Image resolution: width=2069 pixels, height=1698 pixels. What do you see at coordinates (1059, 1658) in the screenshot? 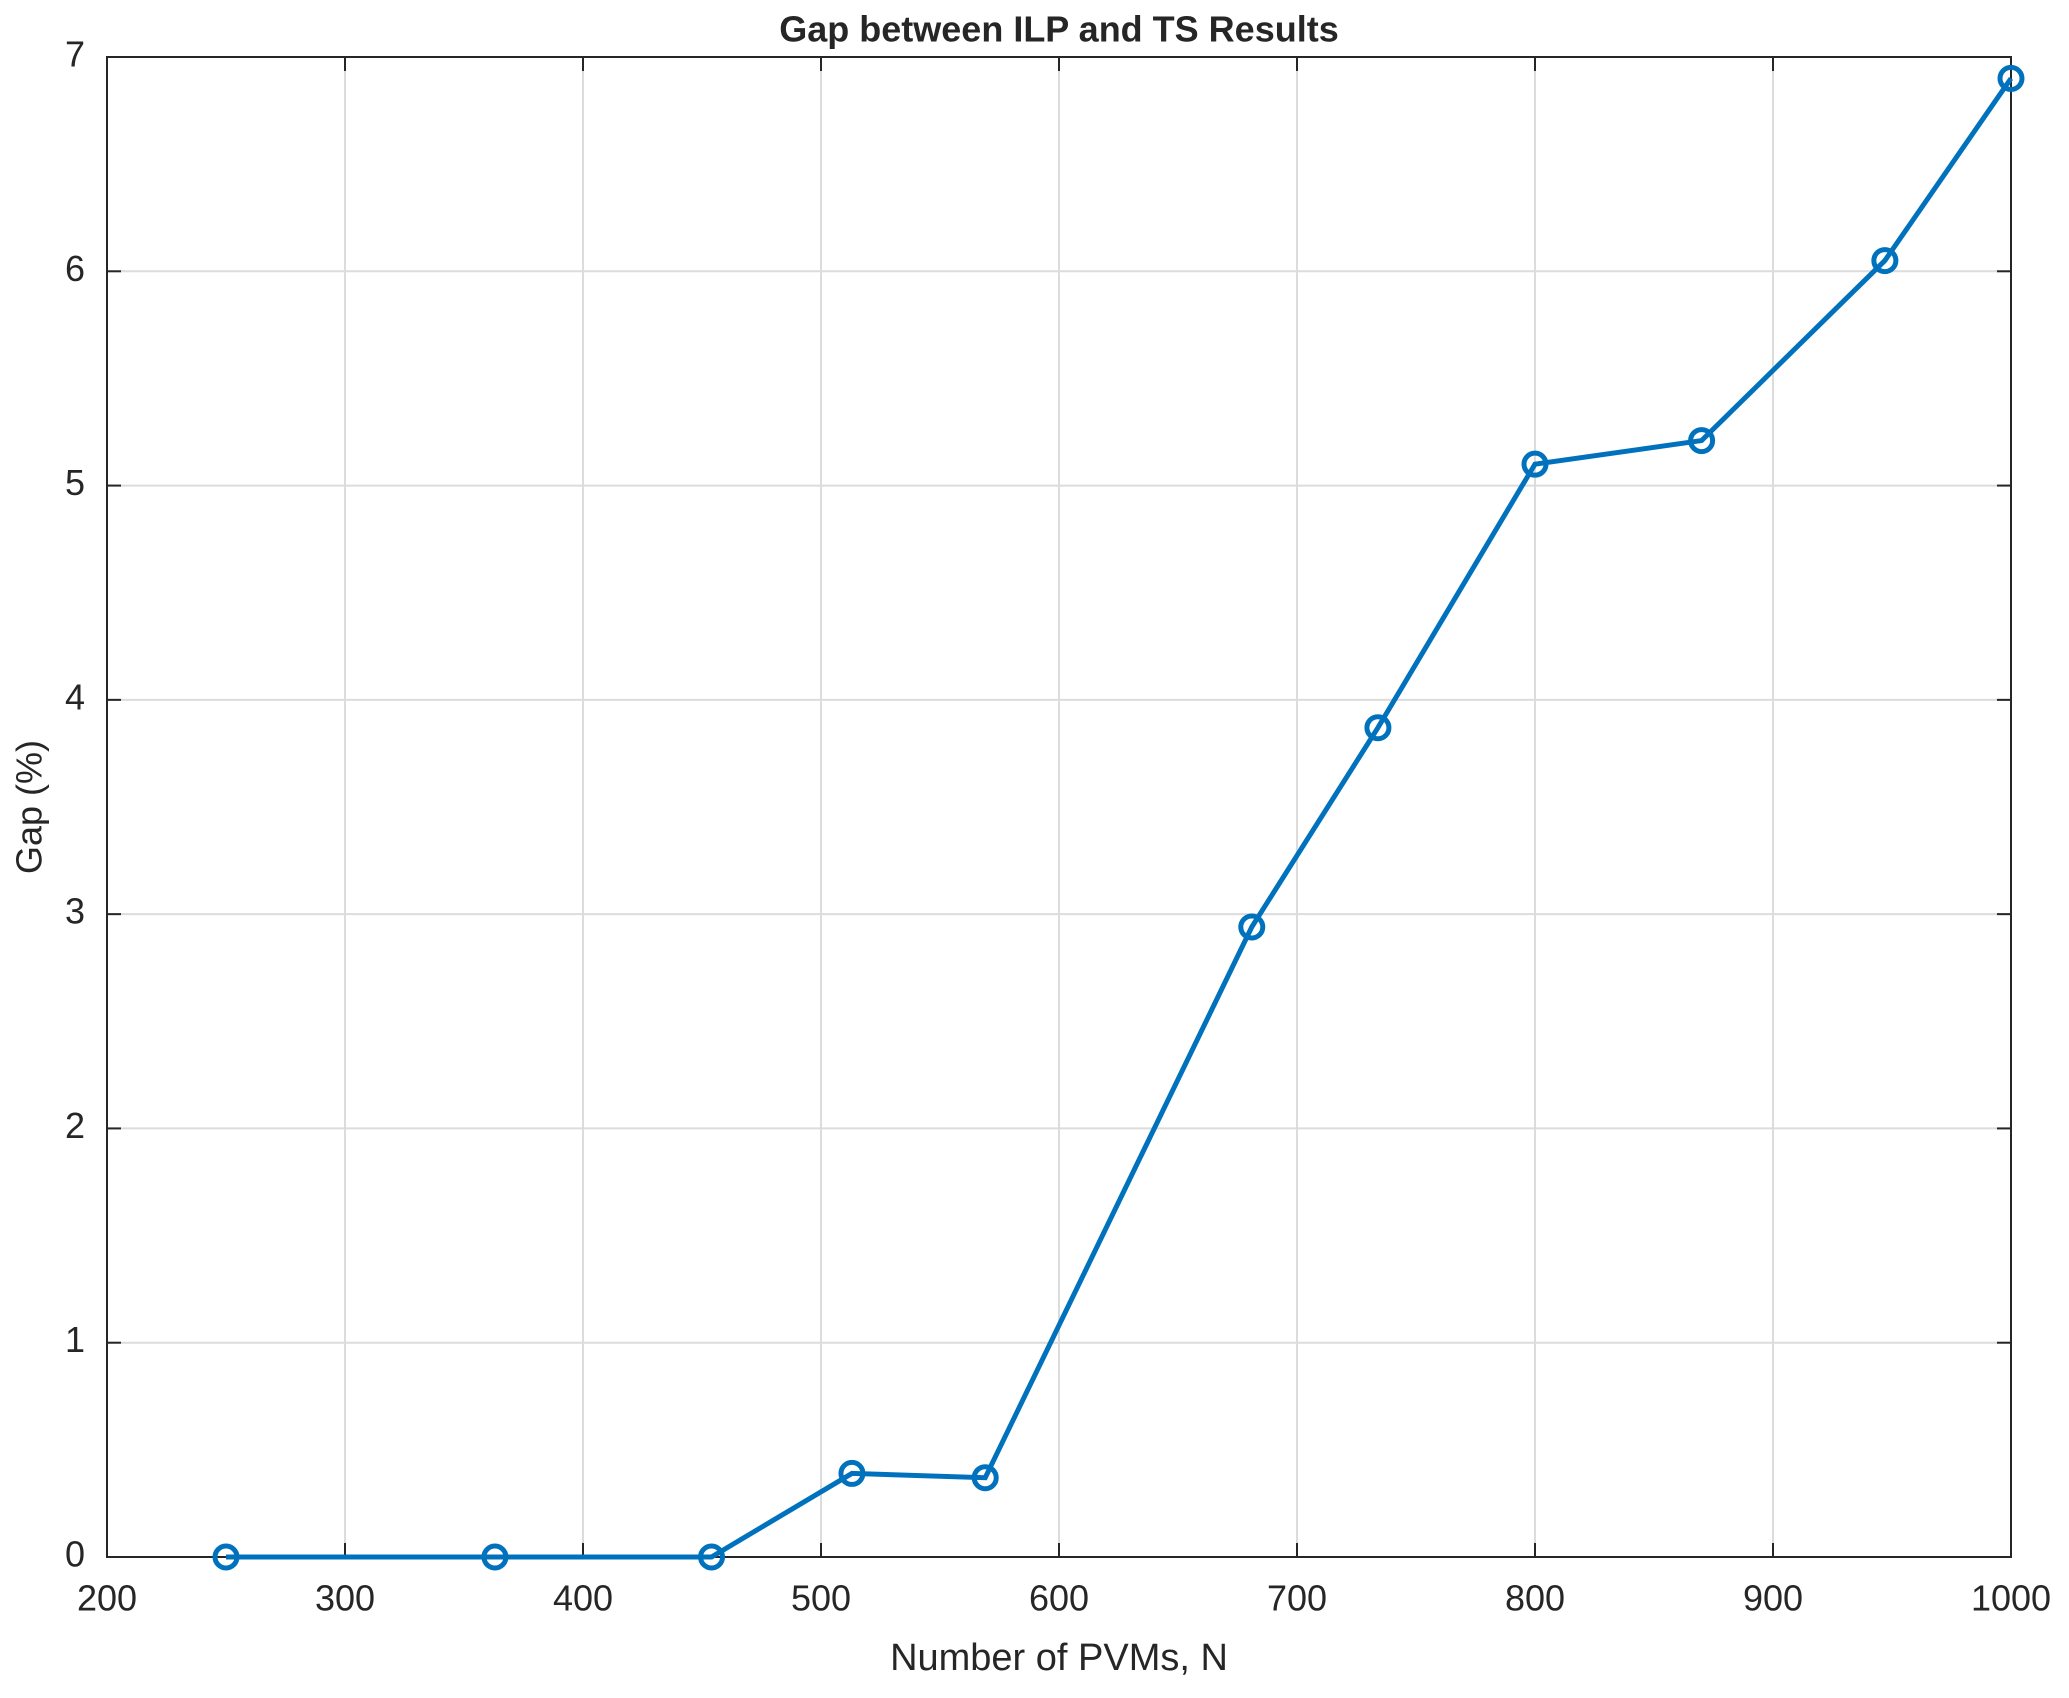
I see `x-axis-label: Number of PVMs, N` at bounding box center [1059, 1658].